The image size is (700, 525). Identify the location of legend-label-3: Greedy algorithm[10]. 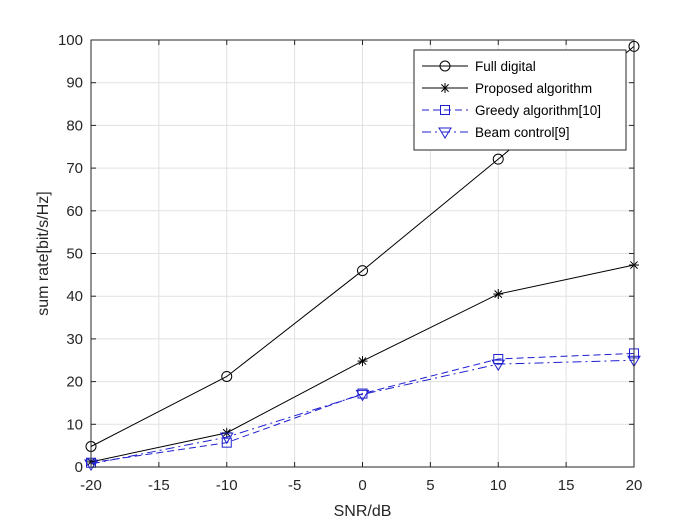
(538, 110).